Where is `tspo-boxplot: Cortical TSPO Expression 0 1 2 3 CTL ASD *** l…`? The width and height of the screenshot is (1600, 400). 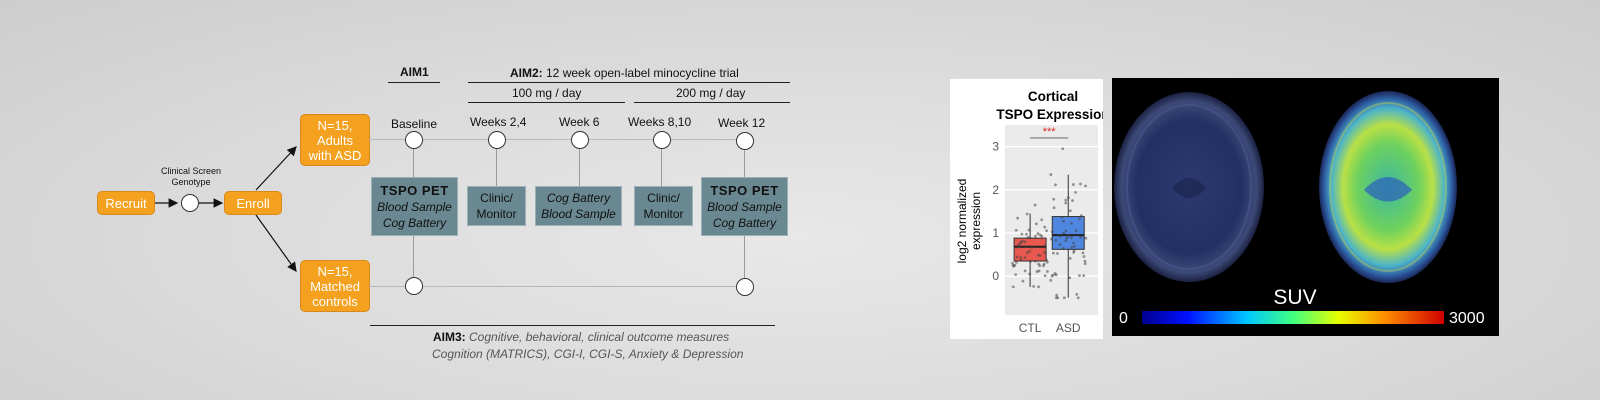
tspo-boxplot: Cortical TSPO Expression 0 1 2 3 CTL ASD *** l… is located at coordinates (1032, 212).